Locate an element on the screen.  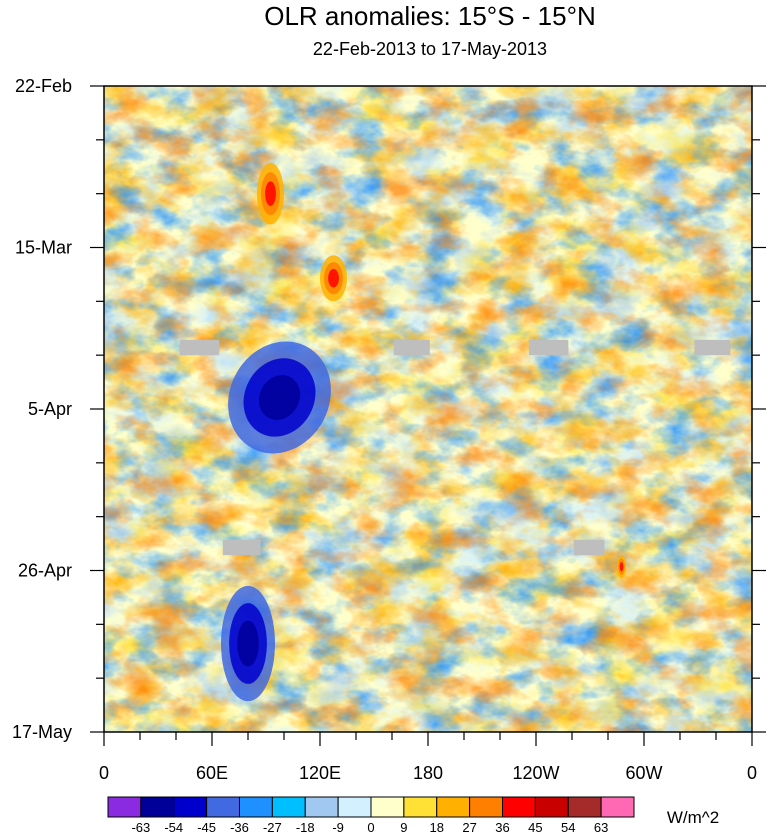
colorbar: -63 -54 -45 -36 -27 -18 -9 0 9 18 27 36 45 54 63 is located at coordinates (371, 815).